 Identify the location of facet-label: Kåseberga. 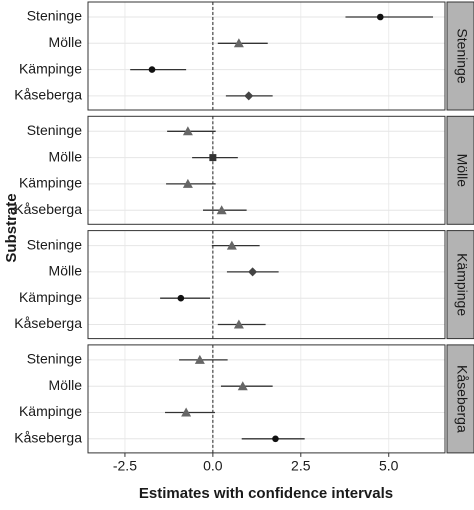
(462, 399).